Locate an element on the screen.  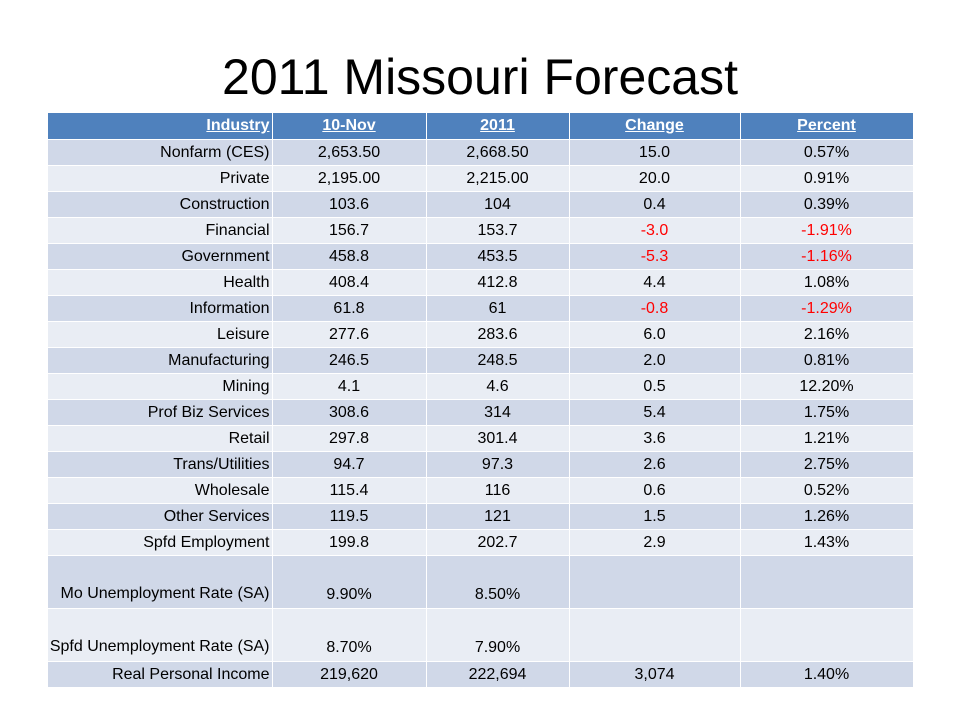
table-row: Mining 4.1 4.6 0.5 12.20% is located at coordinates (481, 386).